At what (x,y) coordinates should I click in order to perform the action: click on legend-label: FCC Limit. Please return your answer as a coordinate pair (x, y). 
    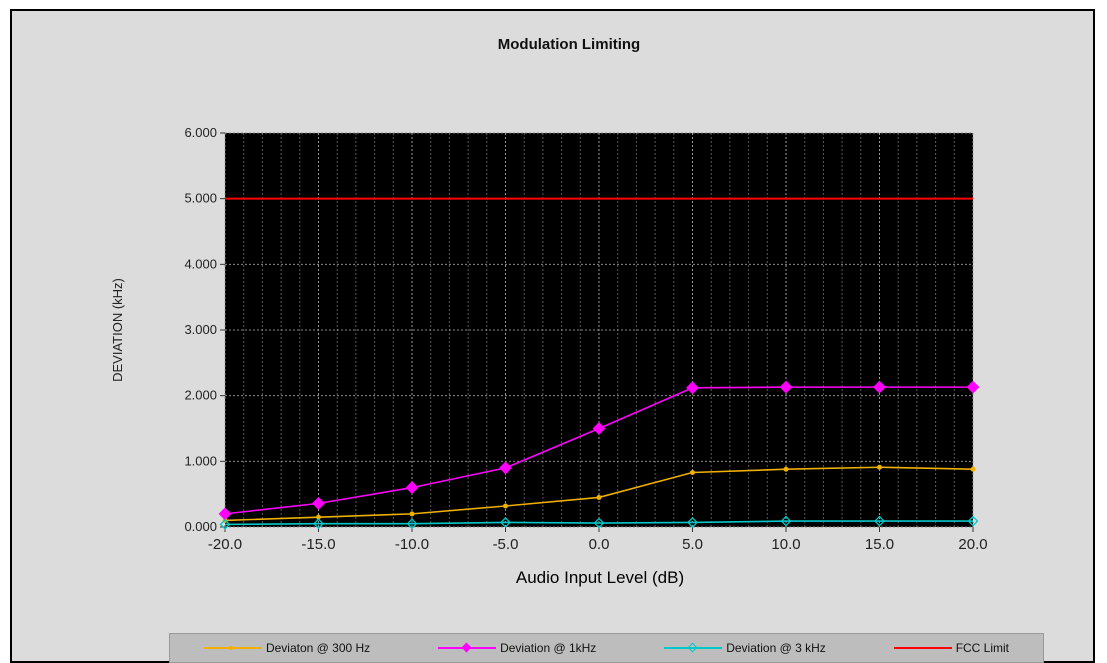
    Looking at the image, I should click on (982, 648).